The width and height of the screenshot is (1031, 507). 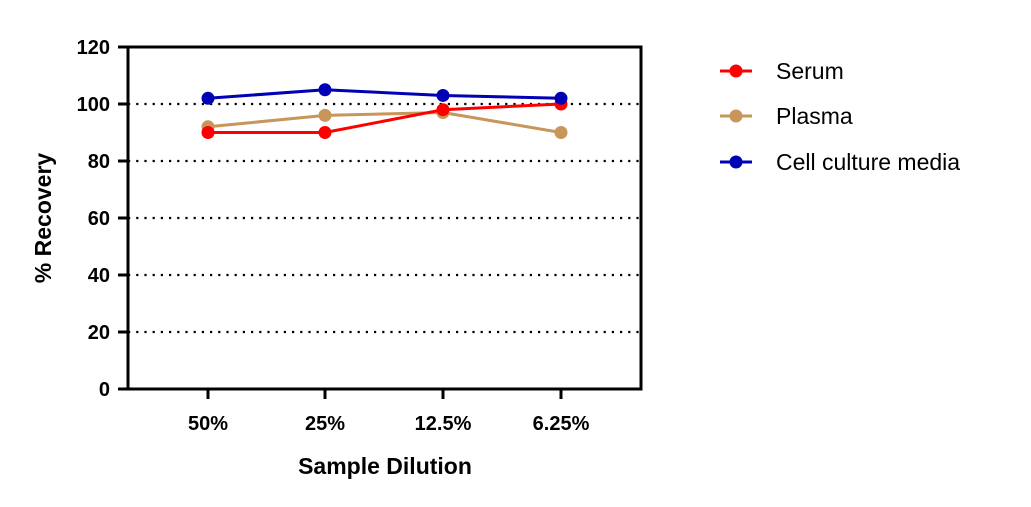 I want to click on y-axis-title: % Recovery, so click(x=43, y=218).